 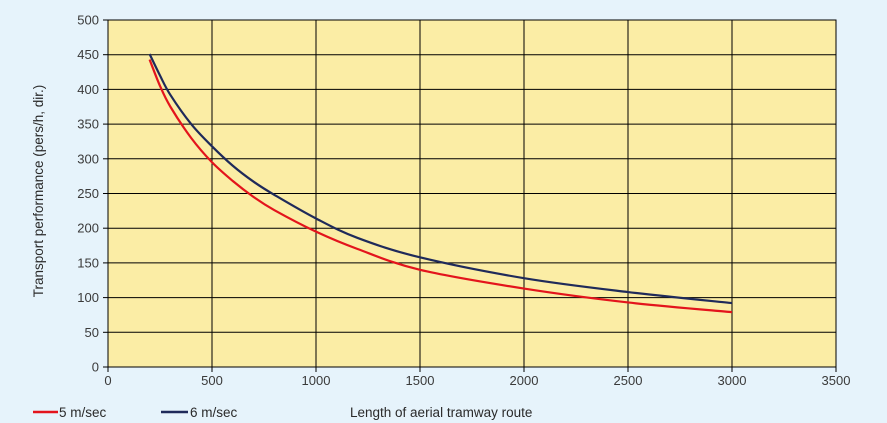 What do you see at coordinates (441, 412) in the screenshot?
I see `x-axis-label: Length of aerial tramway route` at bounding box center [441, 412].